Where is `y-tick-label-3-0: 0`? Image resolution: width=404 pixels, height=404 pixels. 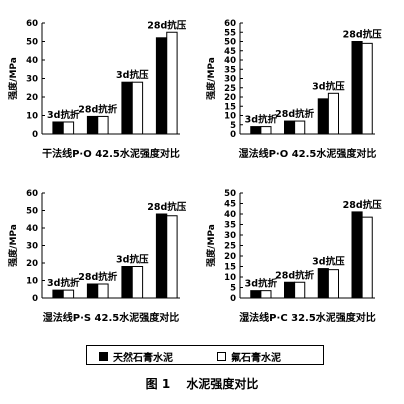 y-tick-label-3-0: 0 is located at coordinates (233, 299).